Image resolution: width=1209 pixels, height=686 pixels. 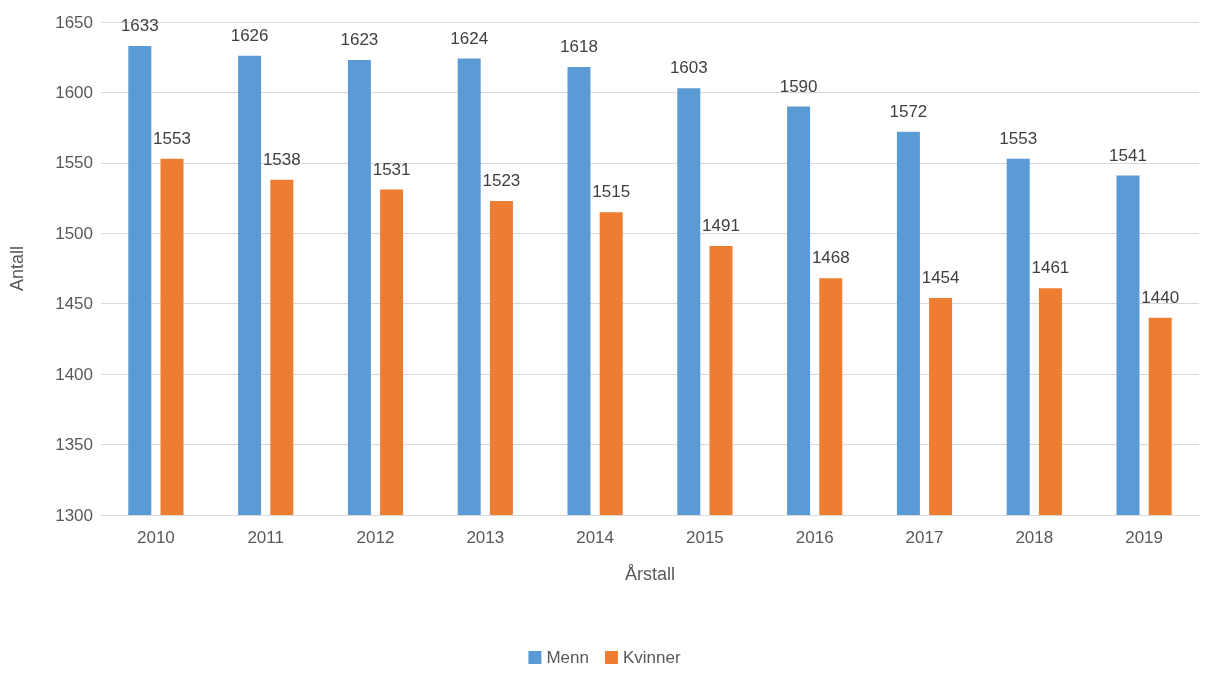 What do you see at coordinates (814, 537) in the screenshot?
I see `x-tick-label: 2016` at bounding box center [814, 537].